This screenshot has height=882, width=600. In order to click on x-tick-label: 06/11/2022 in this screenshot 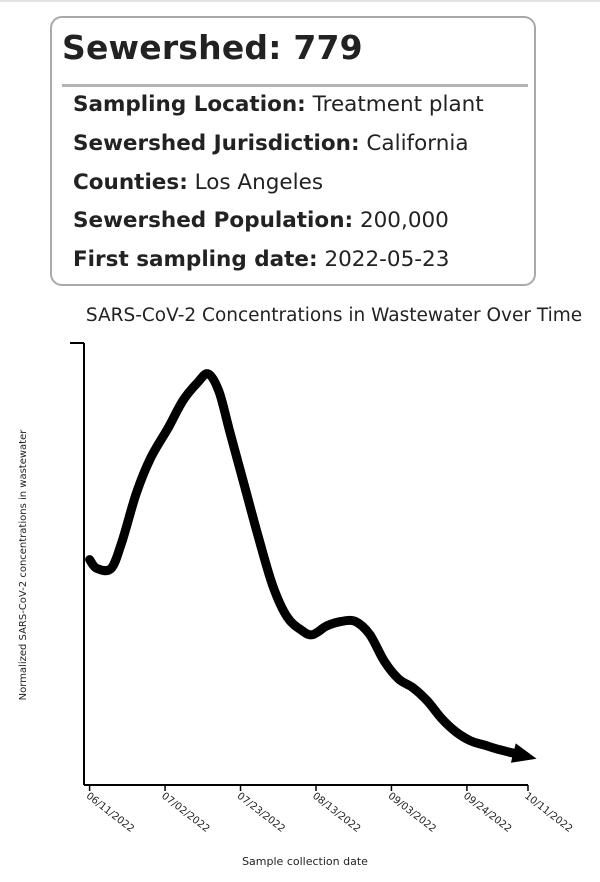, I will do `click(110, 813)`.